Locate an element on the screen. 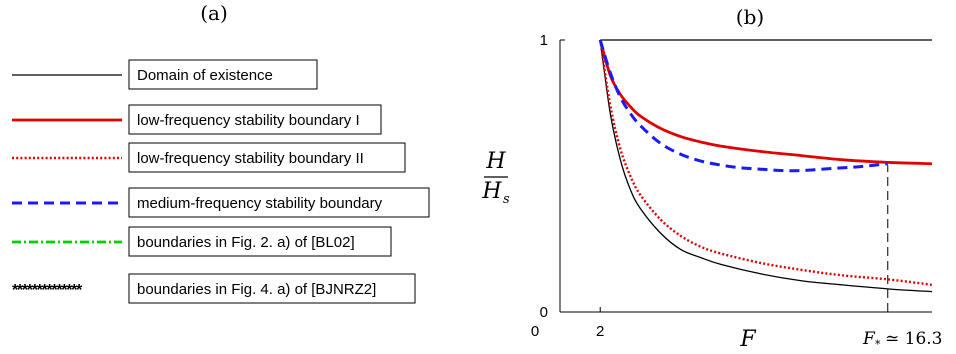 The height and width of the screenshot is (354, 956). legend-item: low-frequency stability boundary I is located at coordinates (197, 119).